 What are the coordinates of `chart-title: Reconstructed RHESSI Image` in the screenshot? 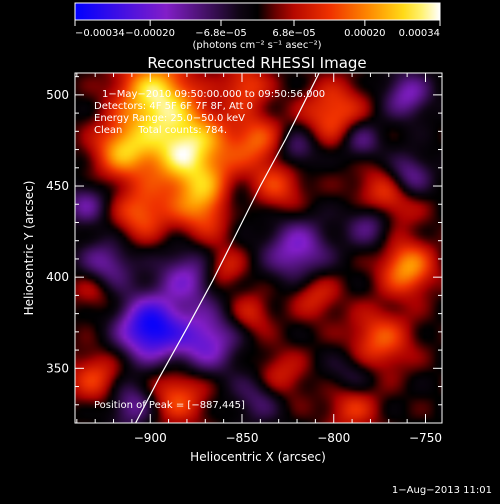 It's located at (256, 63).